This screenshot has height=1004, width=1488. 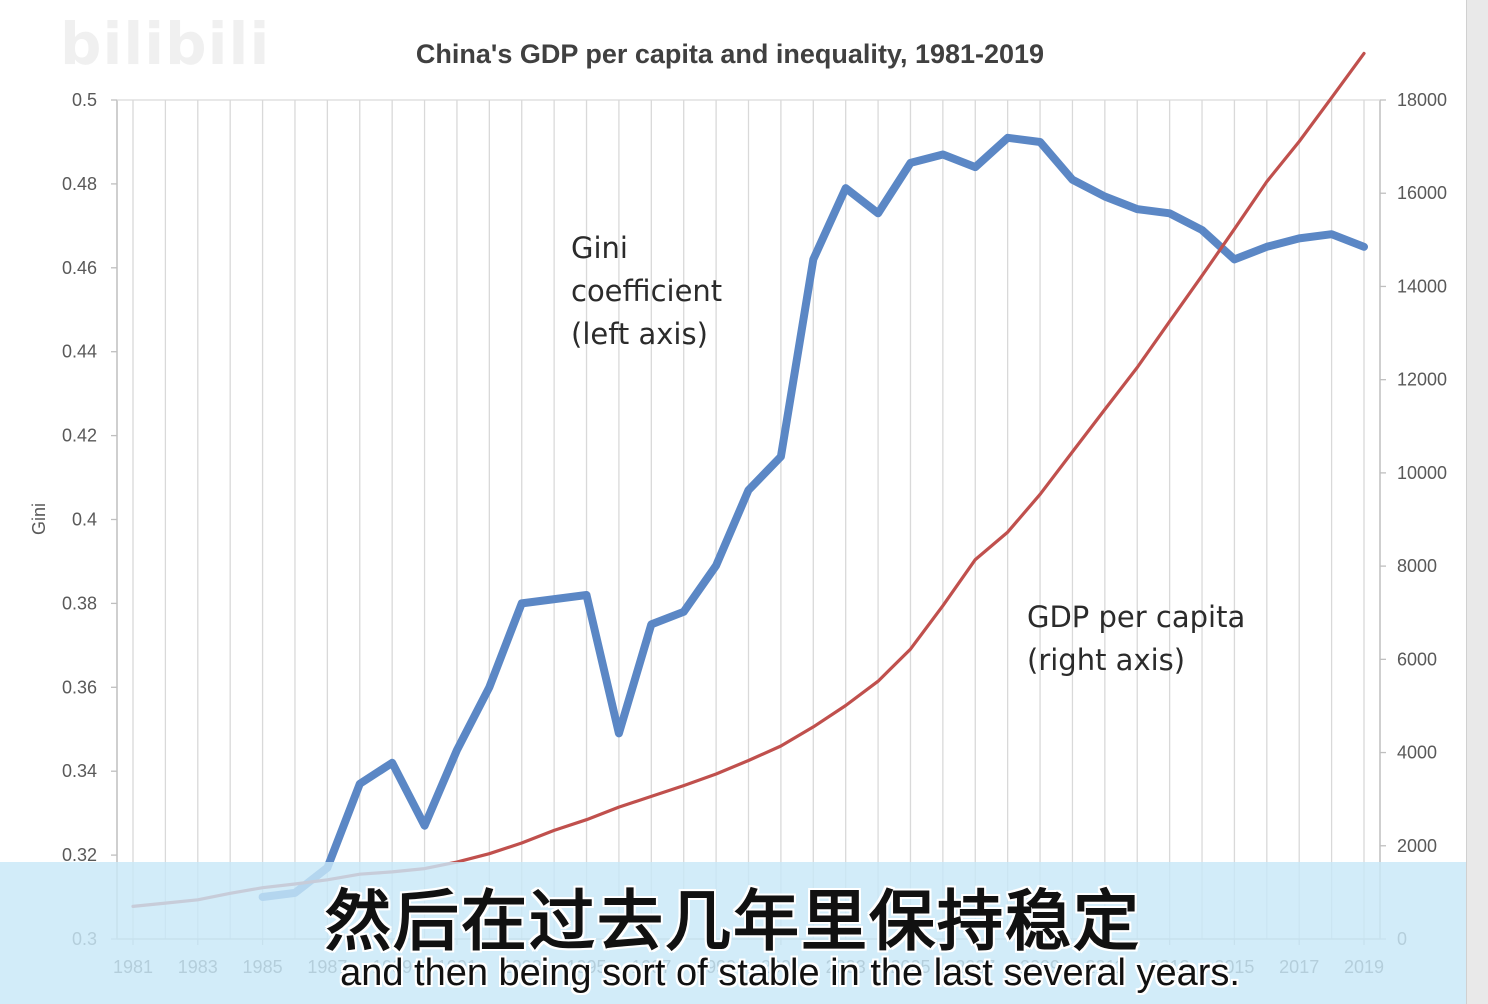 I want to click on y-axis-label-left: Gini, so click(x=39, y=519).